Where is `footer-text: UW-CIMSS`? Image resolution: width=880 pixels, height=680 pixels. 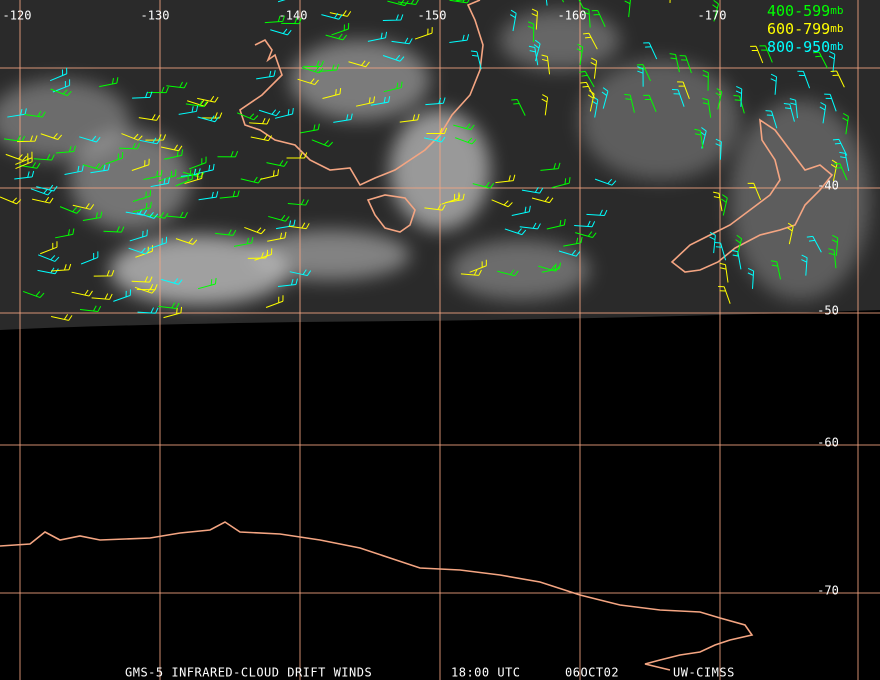
footer-text: UW-CIMSS is located at coordinates (704, 673).